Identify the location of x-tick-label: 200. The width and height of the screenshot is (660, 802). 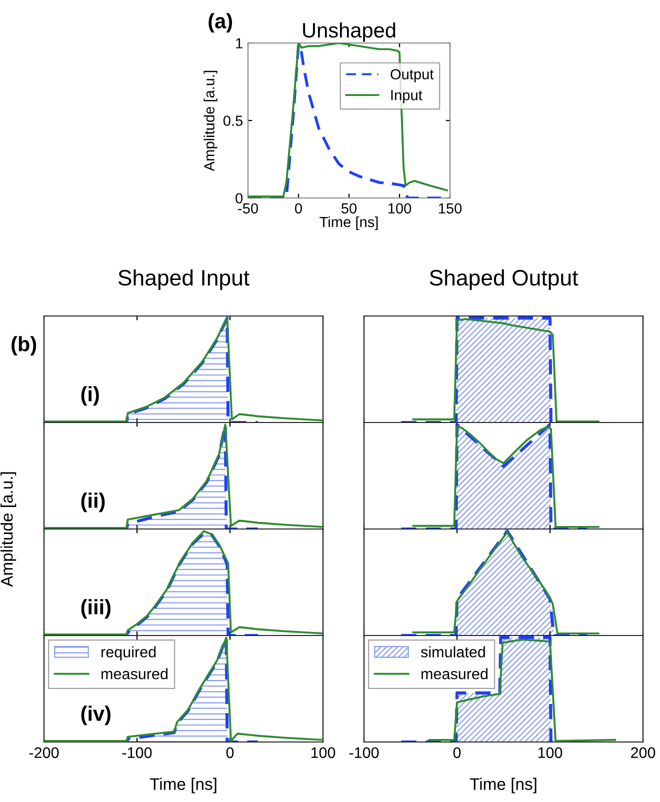
(643, 752).